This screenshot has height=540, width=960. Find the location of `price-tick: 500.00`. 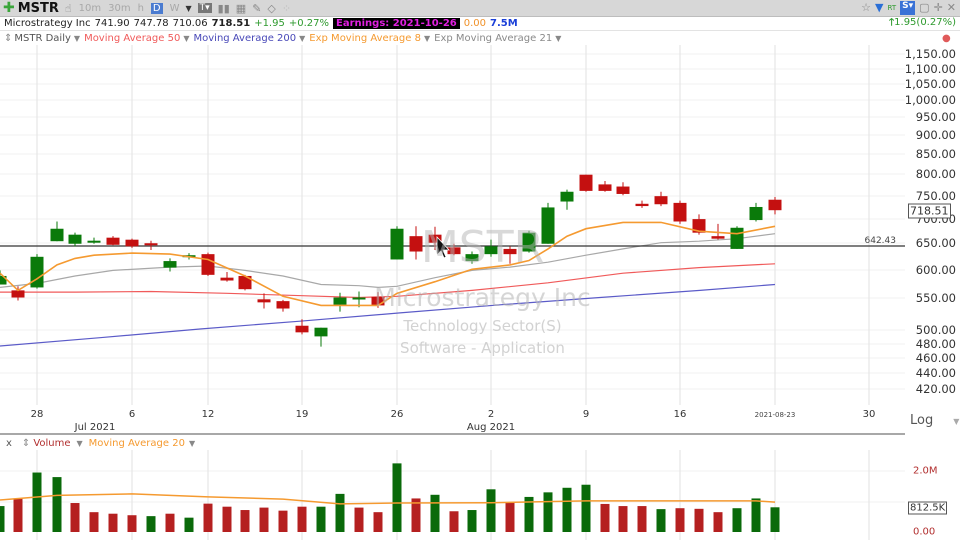

price-tick: 500.00 is located at coordinates (935, 330).